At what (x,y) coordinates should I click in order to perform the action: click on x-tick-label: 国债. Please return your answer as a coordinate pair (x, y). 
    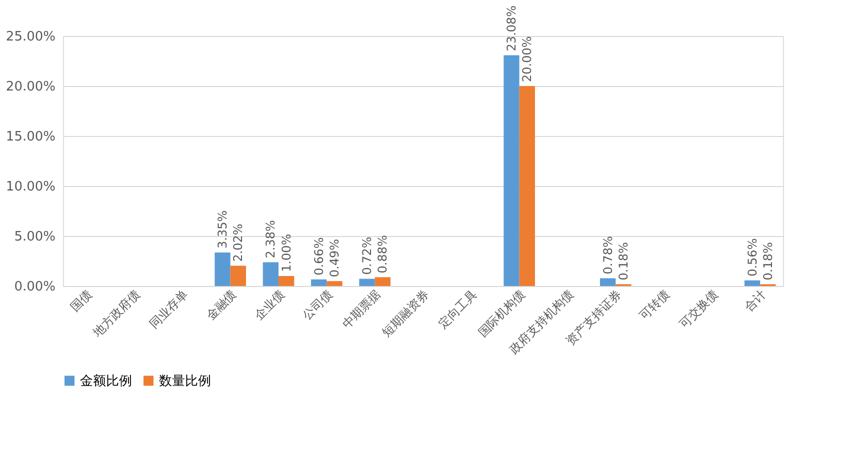
    Looking at the image, I should click on (80, 300).